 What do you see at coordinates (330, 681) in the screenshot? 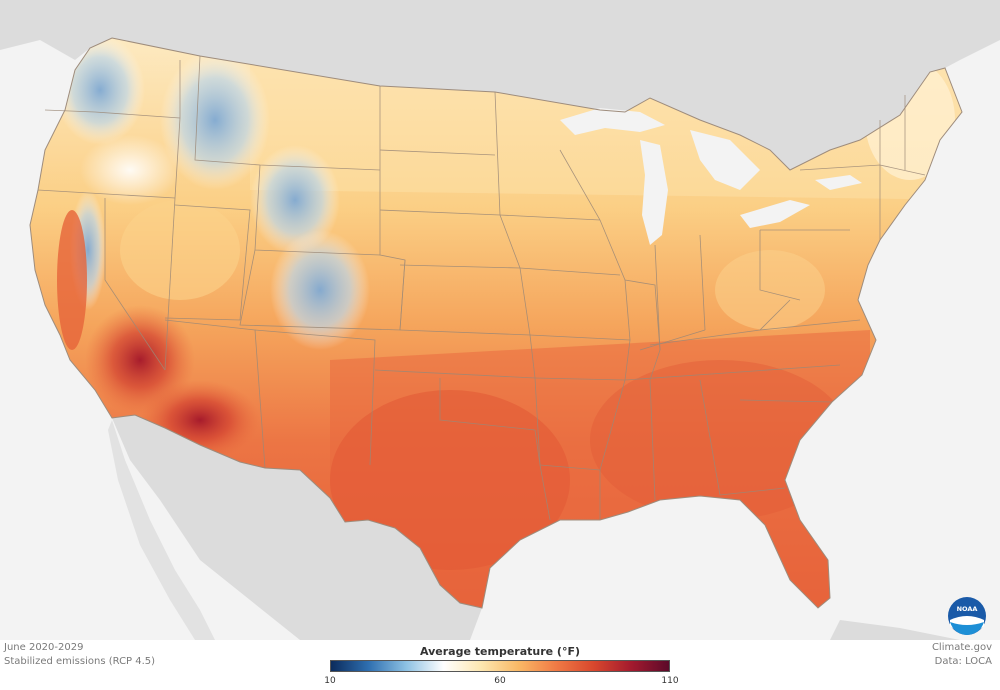
I see `legend-tick-min: 10` at bounding box center [330, 681].